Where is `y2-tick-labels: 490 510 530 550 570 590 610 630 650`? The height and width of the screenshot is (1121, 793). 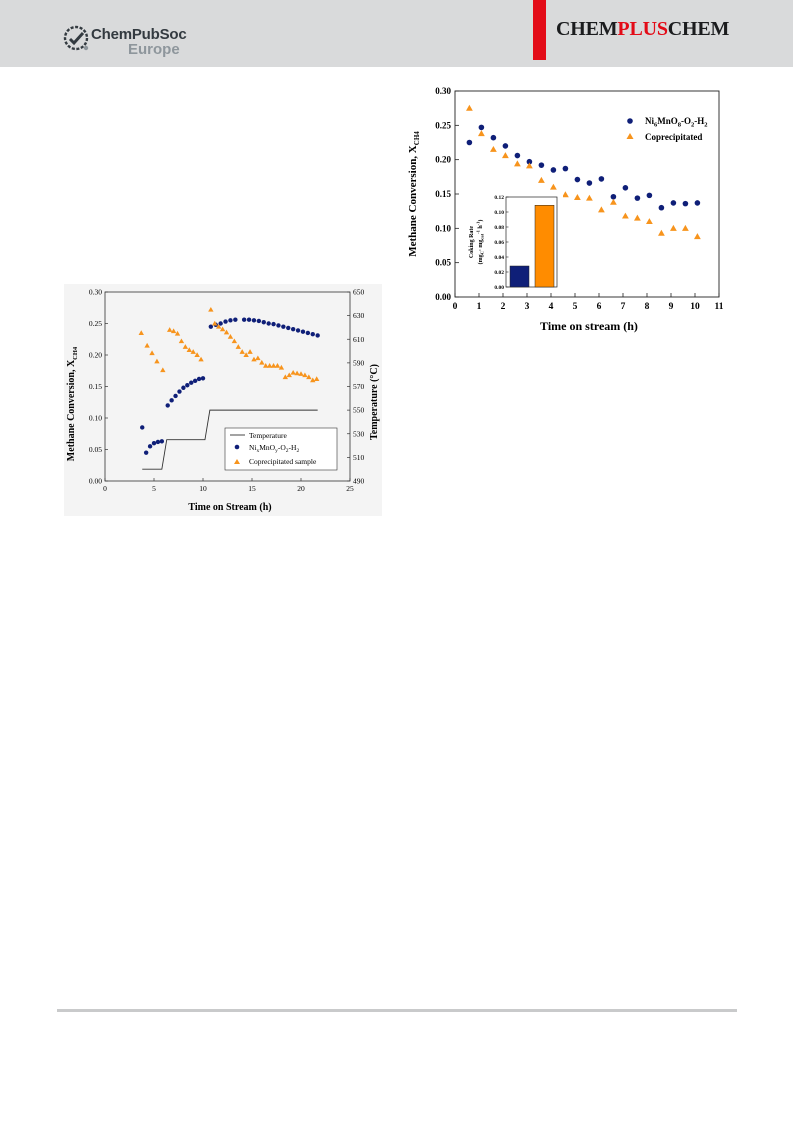
y2-tick-labels: 490 510 530 550 570 590 610 630 650 is located at coordinates (359, 387).